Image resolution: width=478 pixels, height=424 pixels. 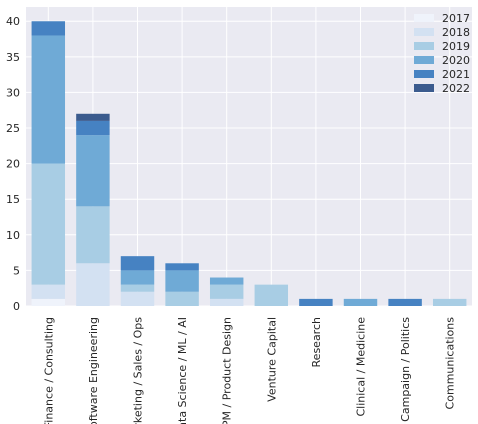 I want to click on y-tick-label: 35, so click(x=13, y=57).